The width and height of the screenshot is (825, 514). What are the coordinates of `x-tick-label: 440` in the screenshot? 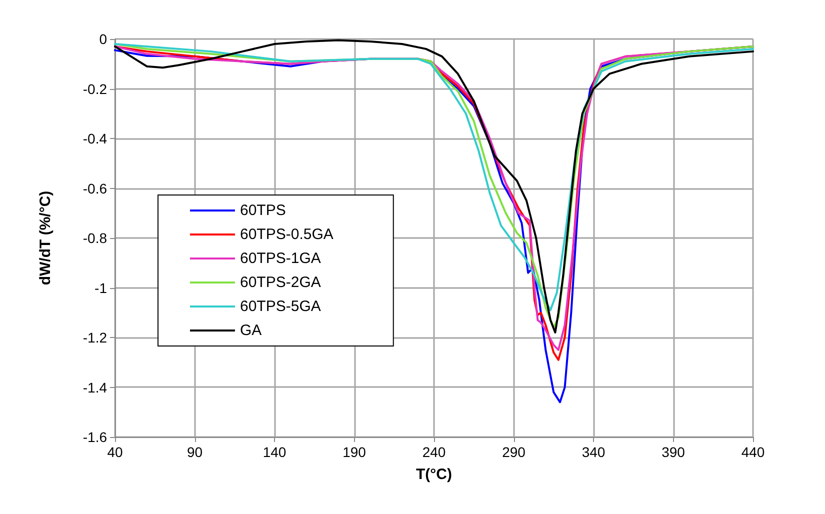 It's located at (753, 452).